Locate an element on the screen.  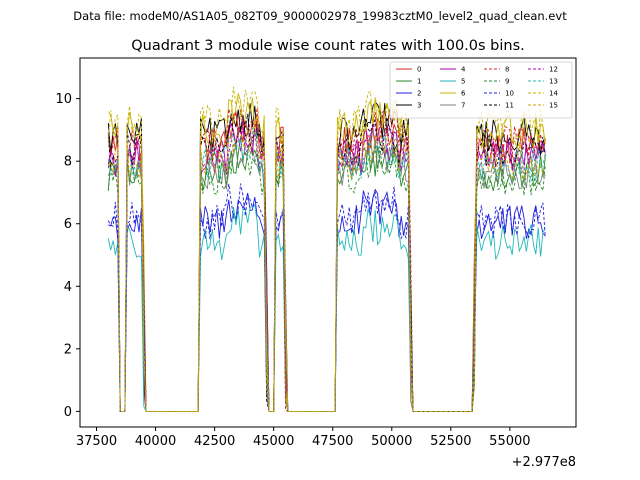
y-tick-label: 10 is located at coordinates (63, 99).